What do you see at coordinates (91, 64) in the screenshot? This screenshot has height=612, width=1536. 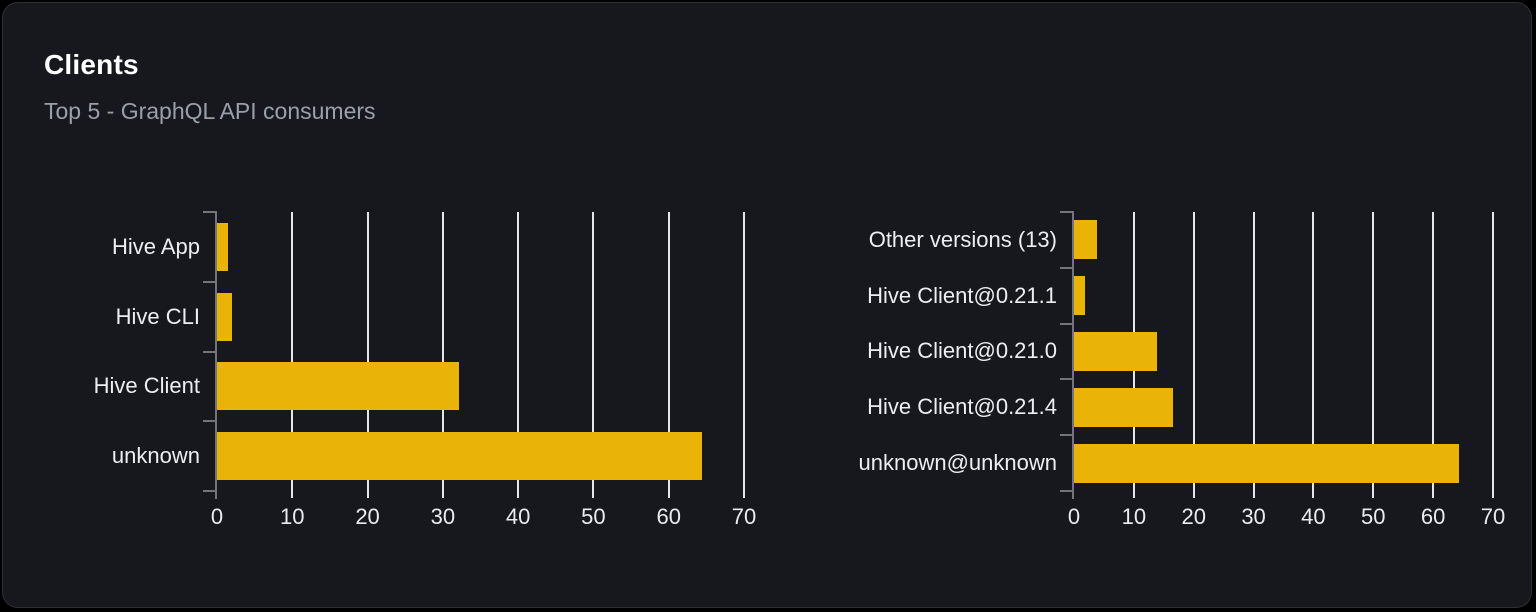 I see `card-title: Clients` at bounding box center [91, 64].